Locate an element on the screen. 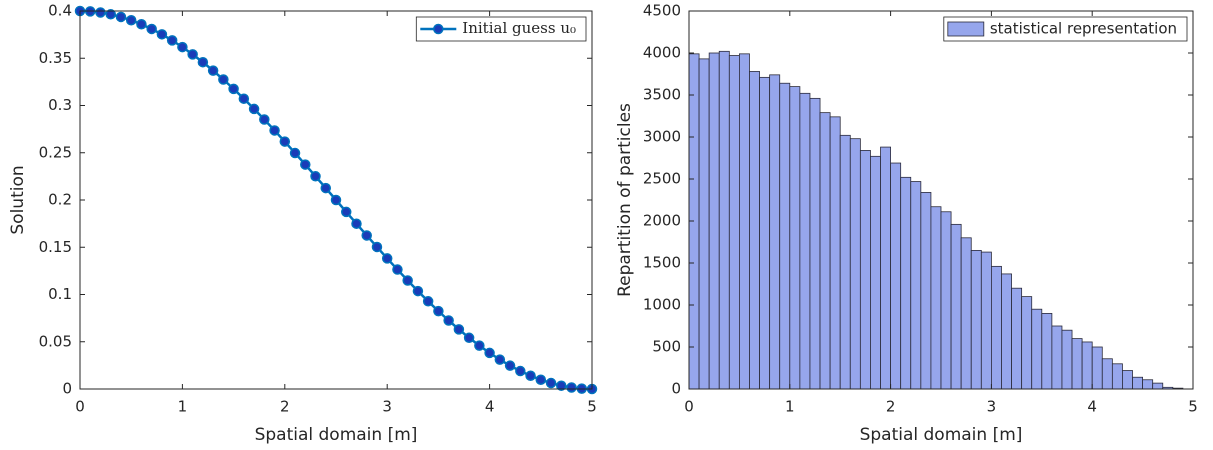 This screenshot has width=1213, height=450. x-tick-label: 4 is located at coordinates (490, 407).